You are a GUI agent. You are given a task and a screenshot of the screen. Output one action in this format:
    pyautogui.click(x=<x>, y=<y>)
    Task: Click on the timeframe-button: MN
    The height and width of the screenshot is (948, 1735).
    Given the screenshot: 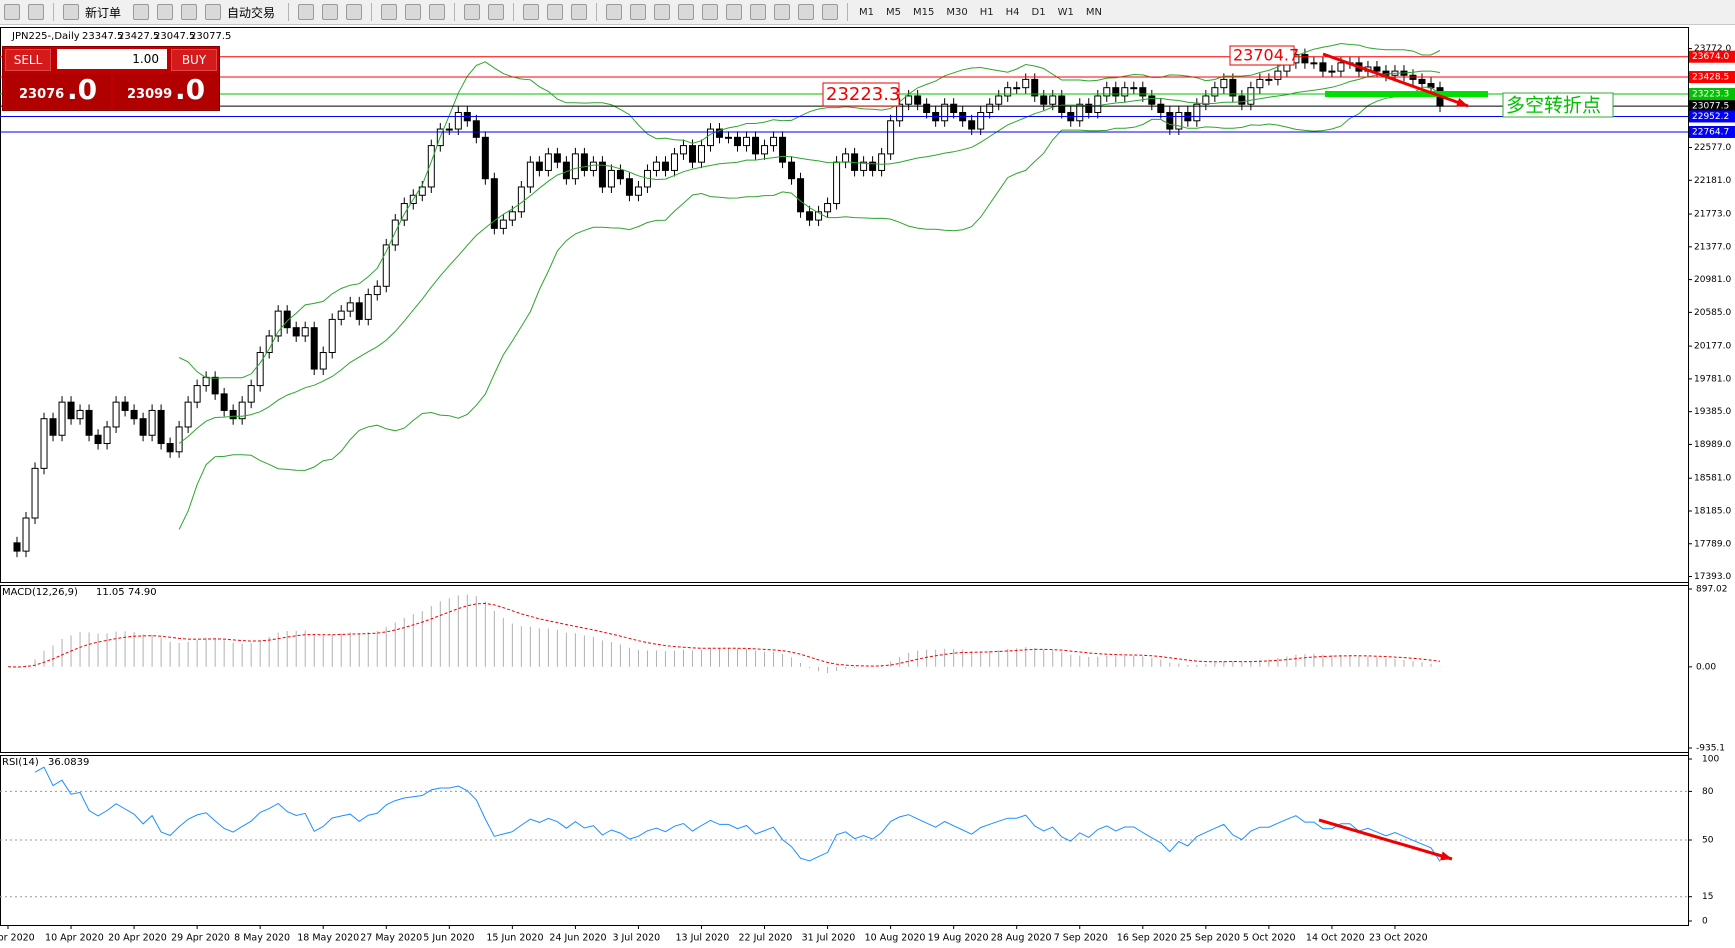 What is the action you would take?
    pyautogui.click(x=1093, y=12)
    